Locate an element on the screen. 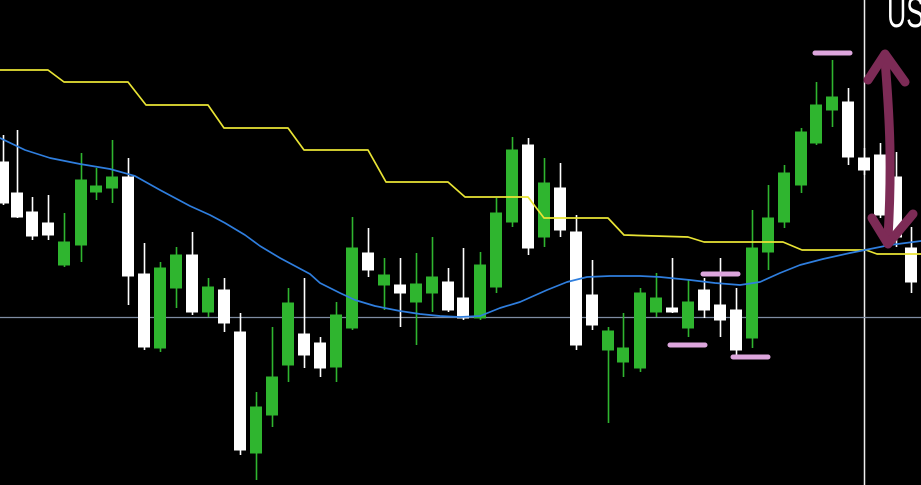  arrow-head-down is located at coordinates (892, 229).